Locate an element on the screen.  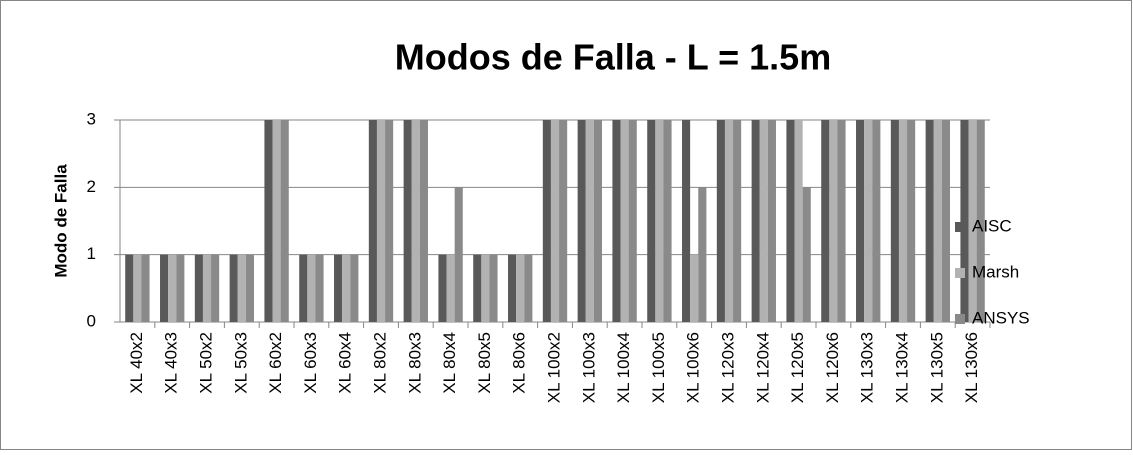
x-tick-label: XL 130x4 is located at coordinates (901, 367).